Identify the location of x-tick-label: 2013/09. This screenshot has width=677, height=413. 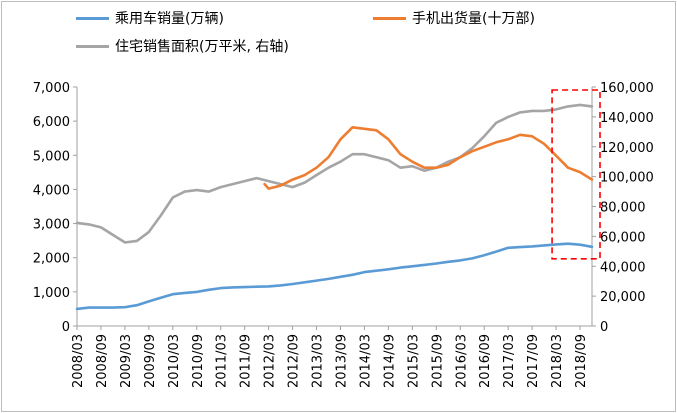
(341, 361).